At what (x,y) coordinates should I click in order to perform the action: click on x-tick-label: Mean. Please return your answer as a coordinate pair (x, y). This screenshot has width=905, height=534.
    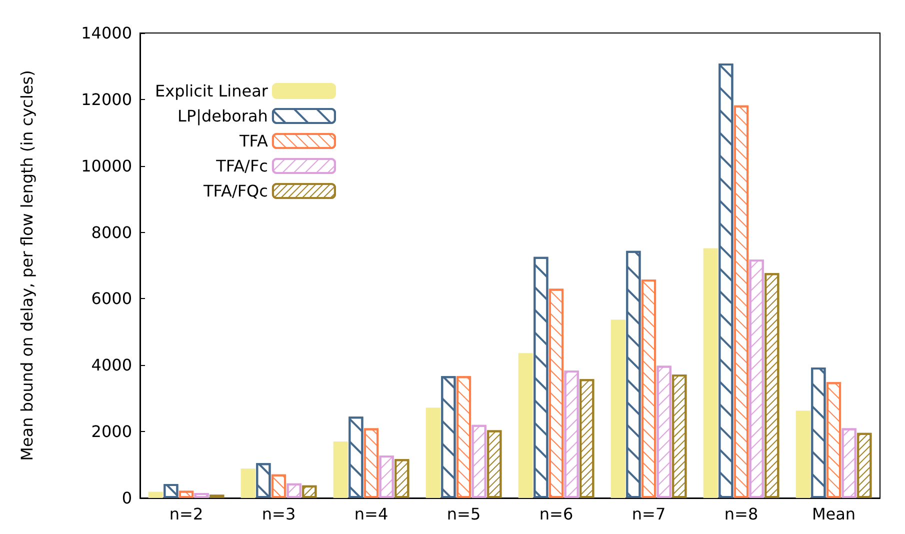
    Looking at the image, I should click on (834, 514).